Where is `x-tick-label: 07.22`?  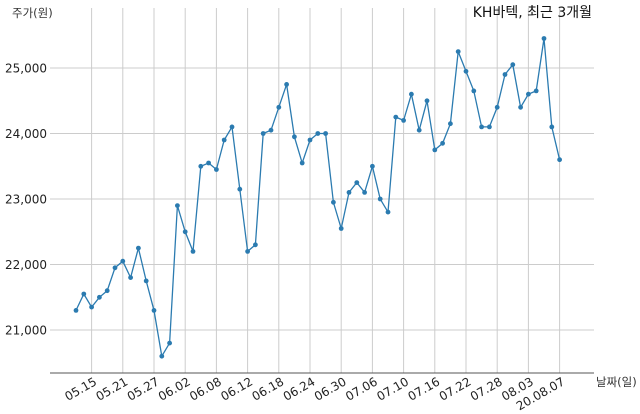
x-tick-label: 07.22 is located at coordinates (455, 388).